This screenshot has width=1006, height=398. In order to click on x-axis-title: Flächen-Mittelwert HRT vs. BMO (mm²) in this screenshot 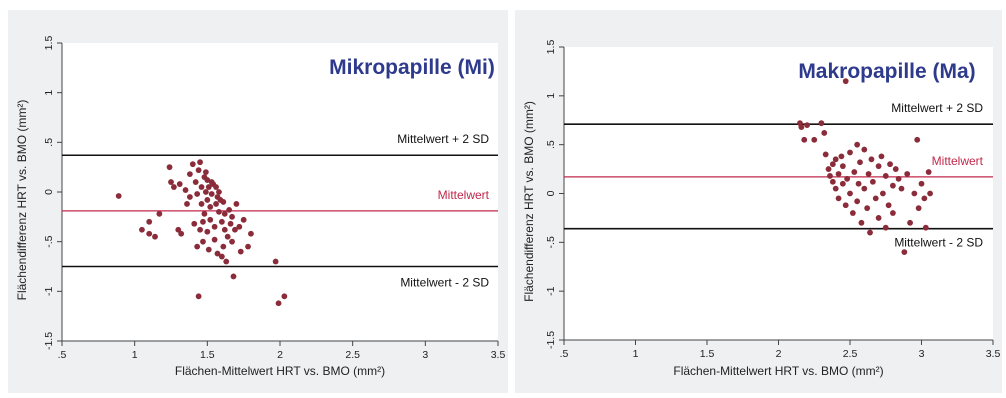, I will do `click(280, 371)`.